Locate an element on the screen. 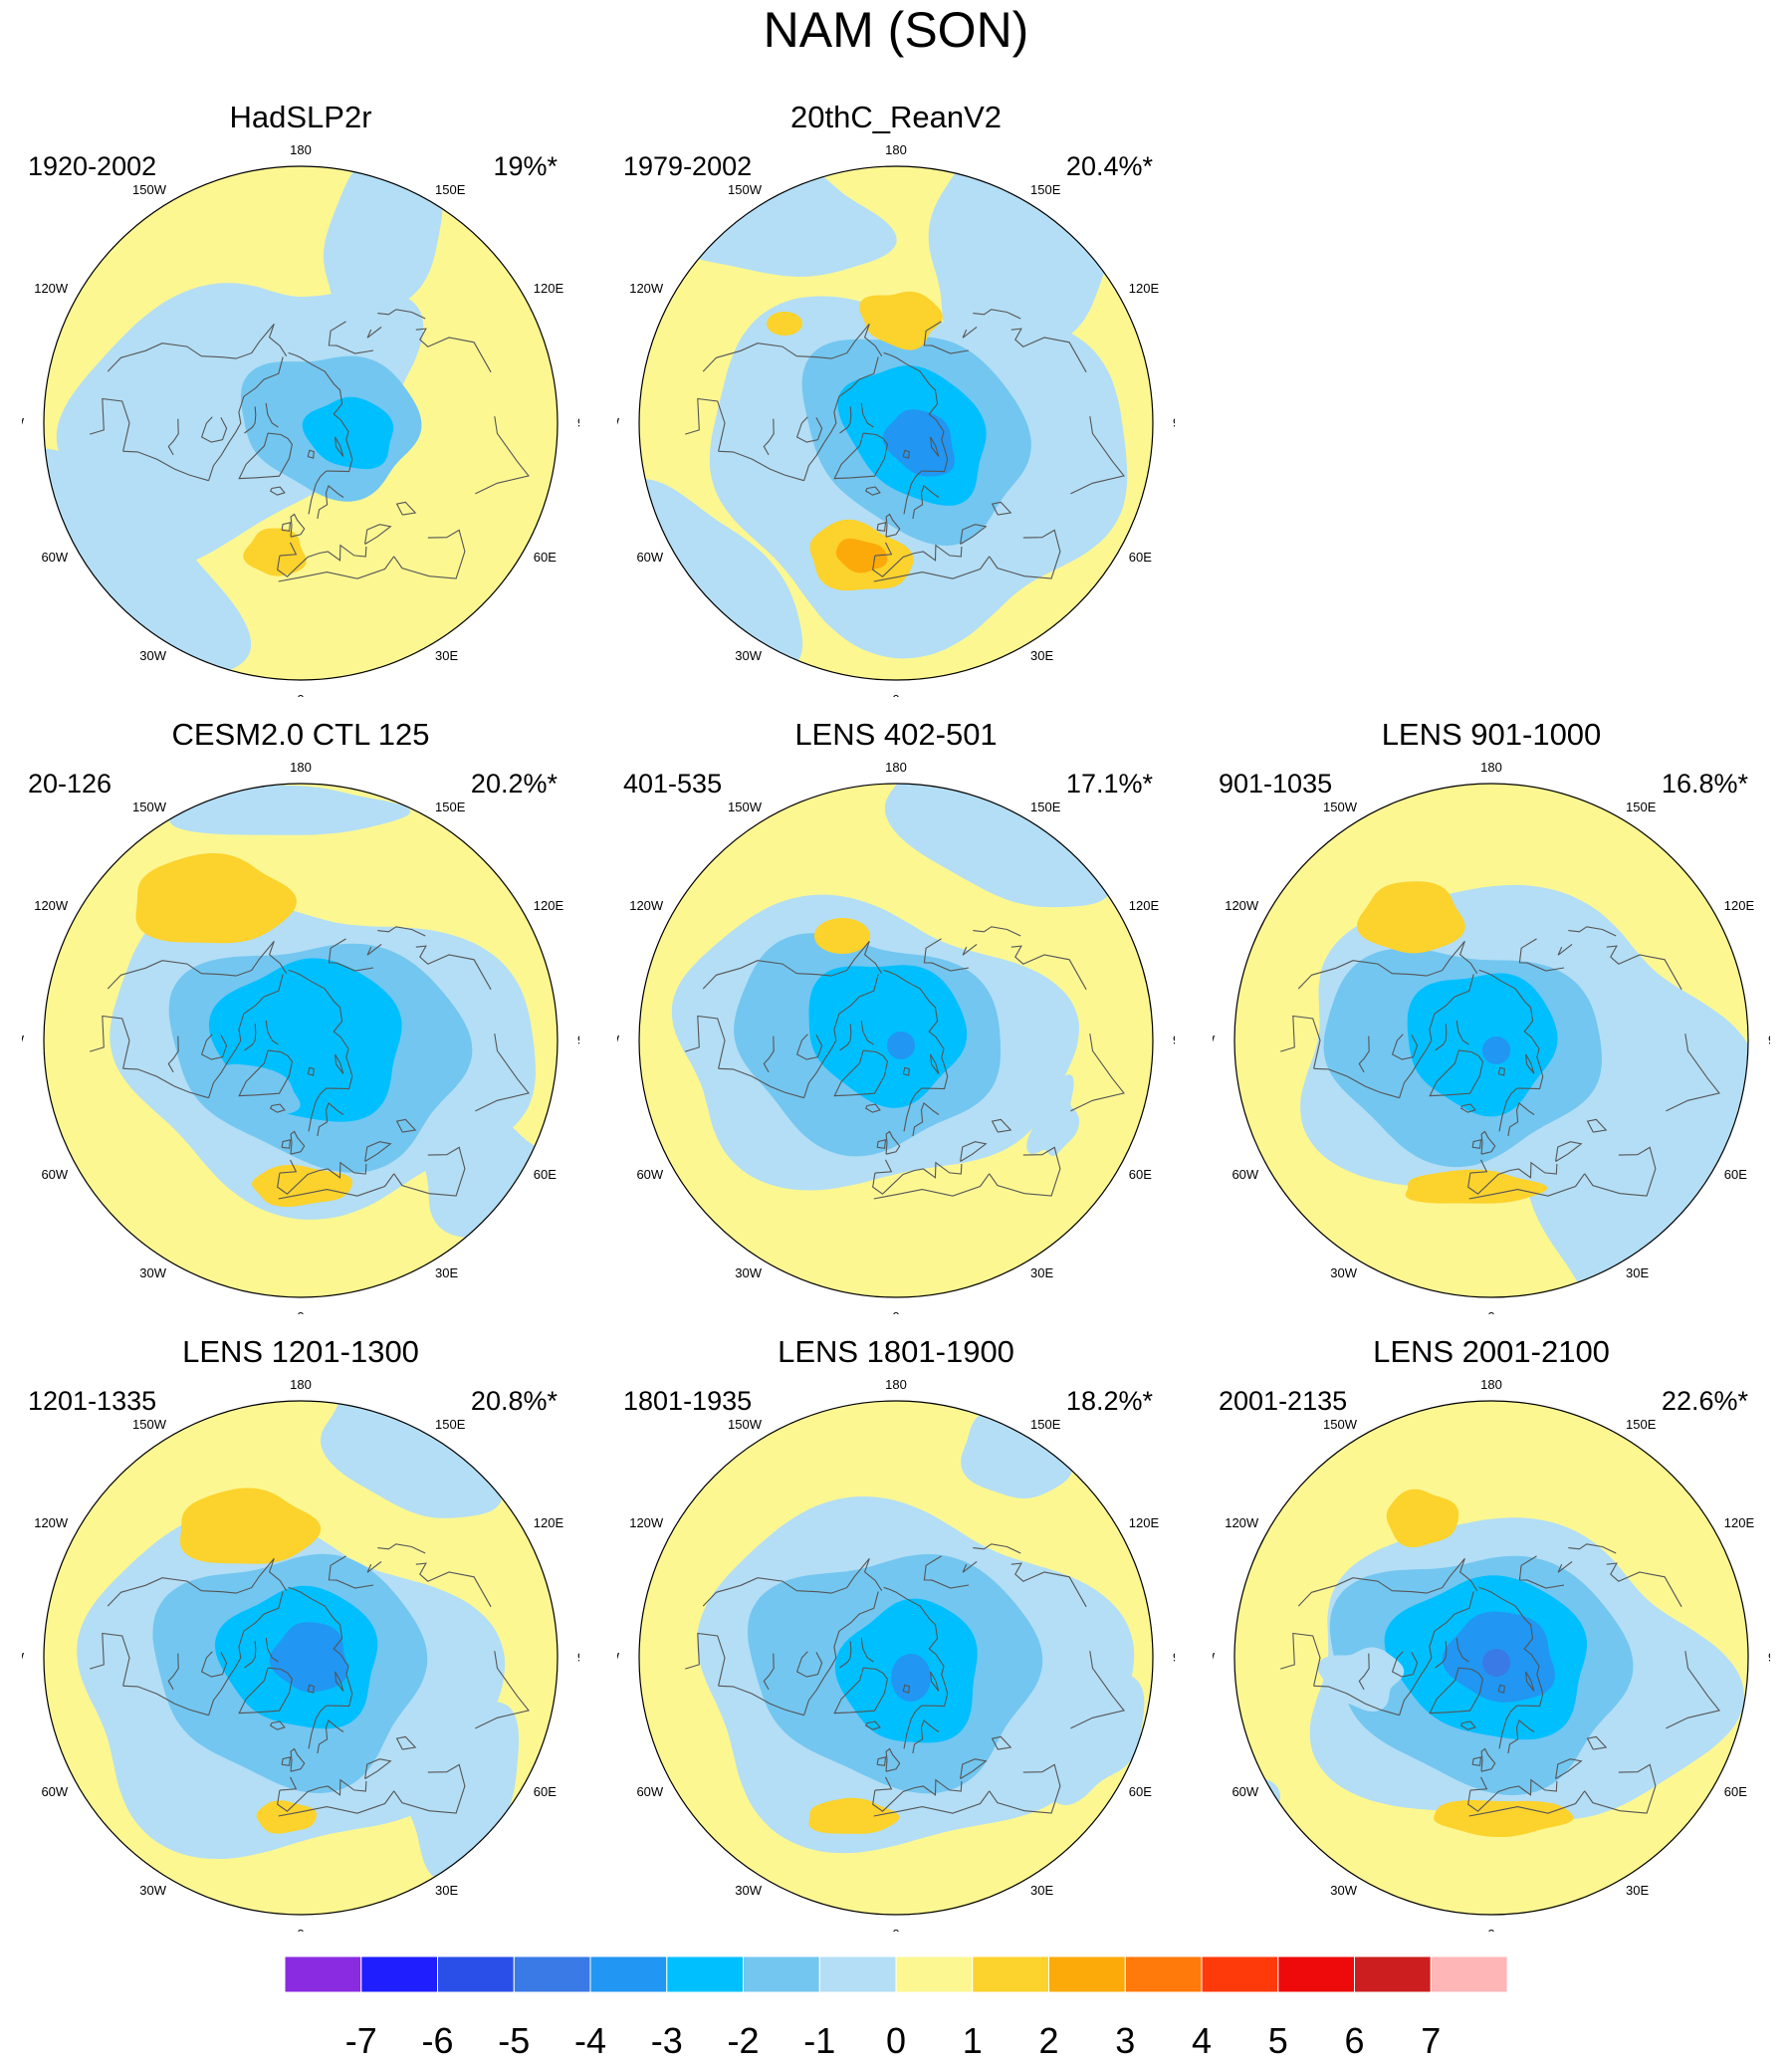  panel-years: 1801-1935 is located at coordinates (688, 1401).